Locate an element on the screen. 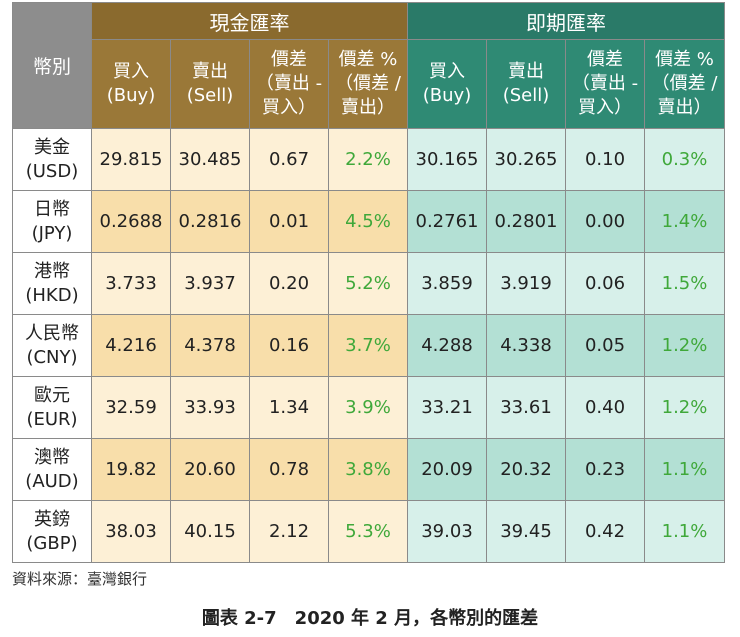  cash-spread-pct-cell: 2.2% is located at coordinates (368, 159).